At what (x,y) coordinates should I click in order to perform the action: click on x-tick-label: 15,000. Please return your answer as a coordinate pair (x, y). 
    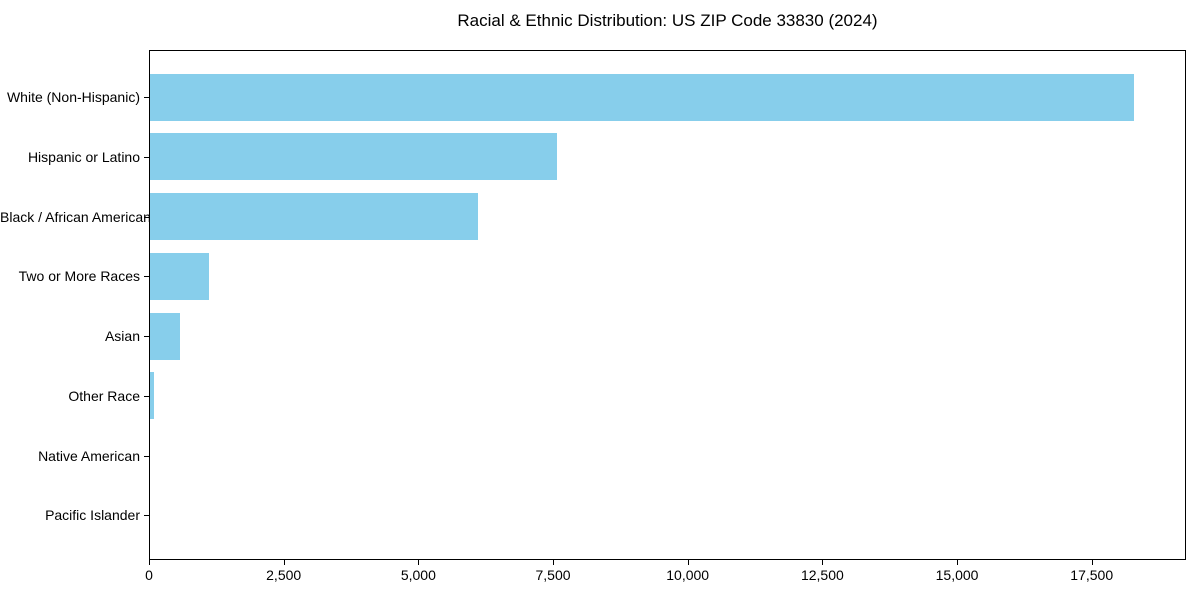
    Looking at the image, I should click on (957, 575).